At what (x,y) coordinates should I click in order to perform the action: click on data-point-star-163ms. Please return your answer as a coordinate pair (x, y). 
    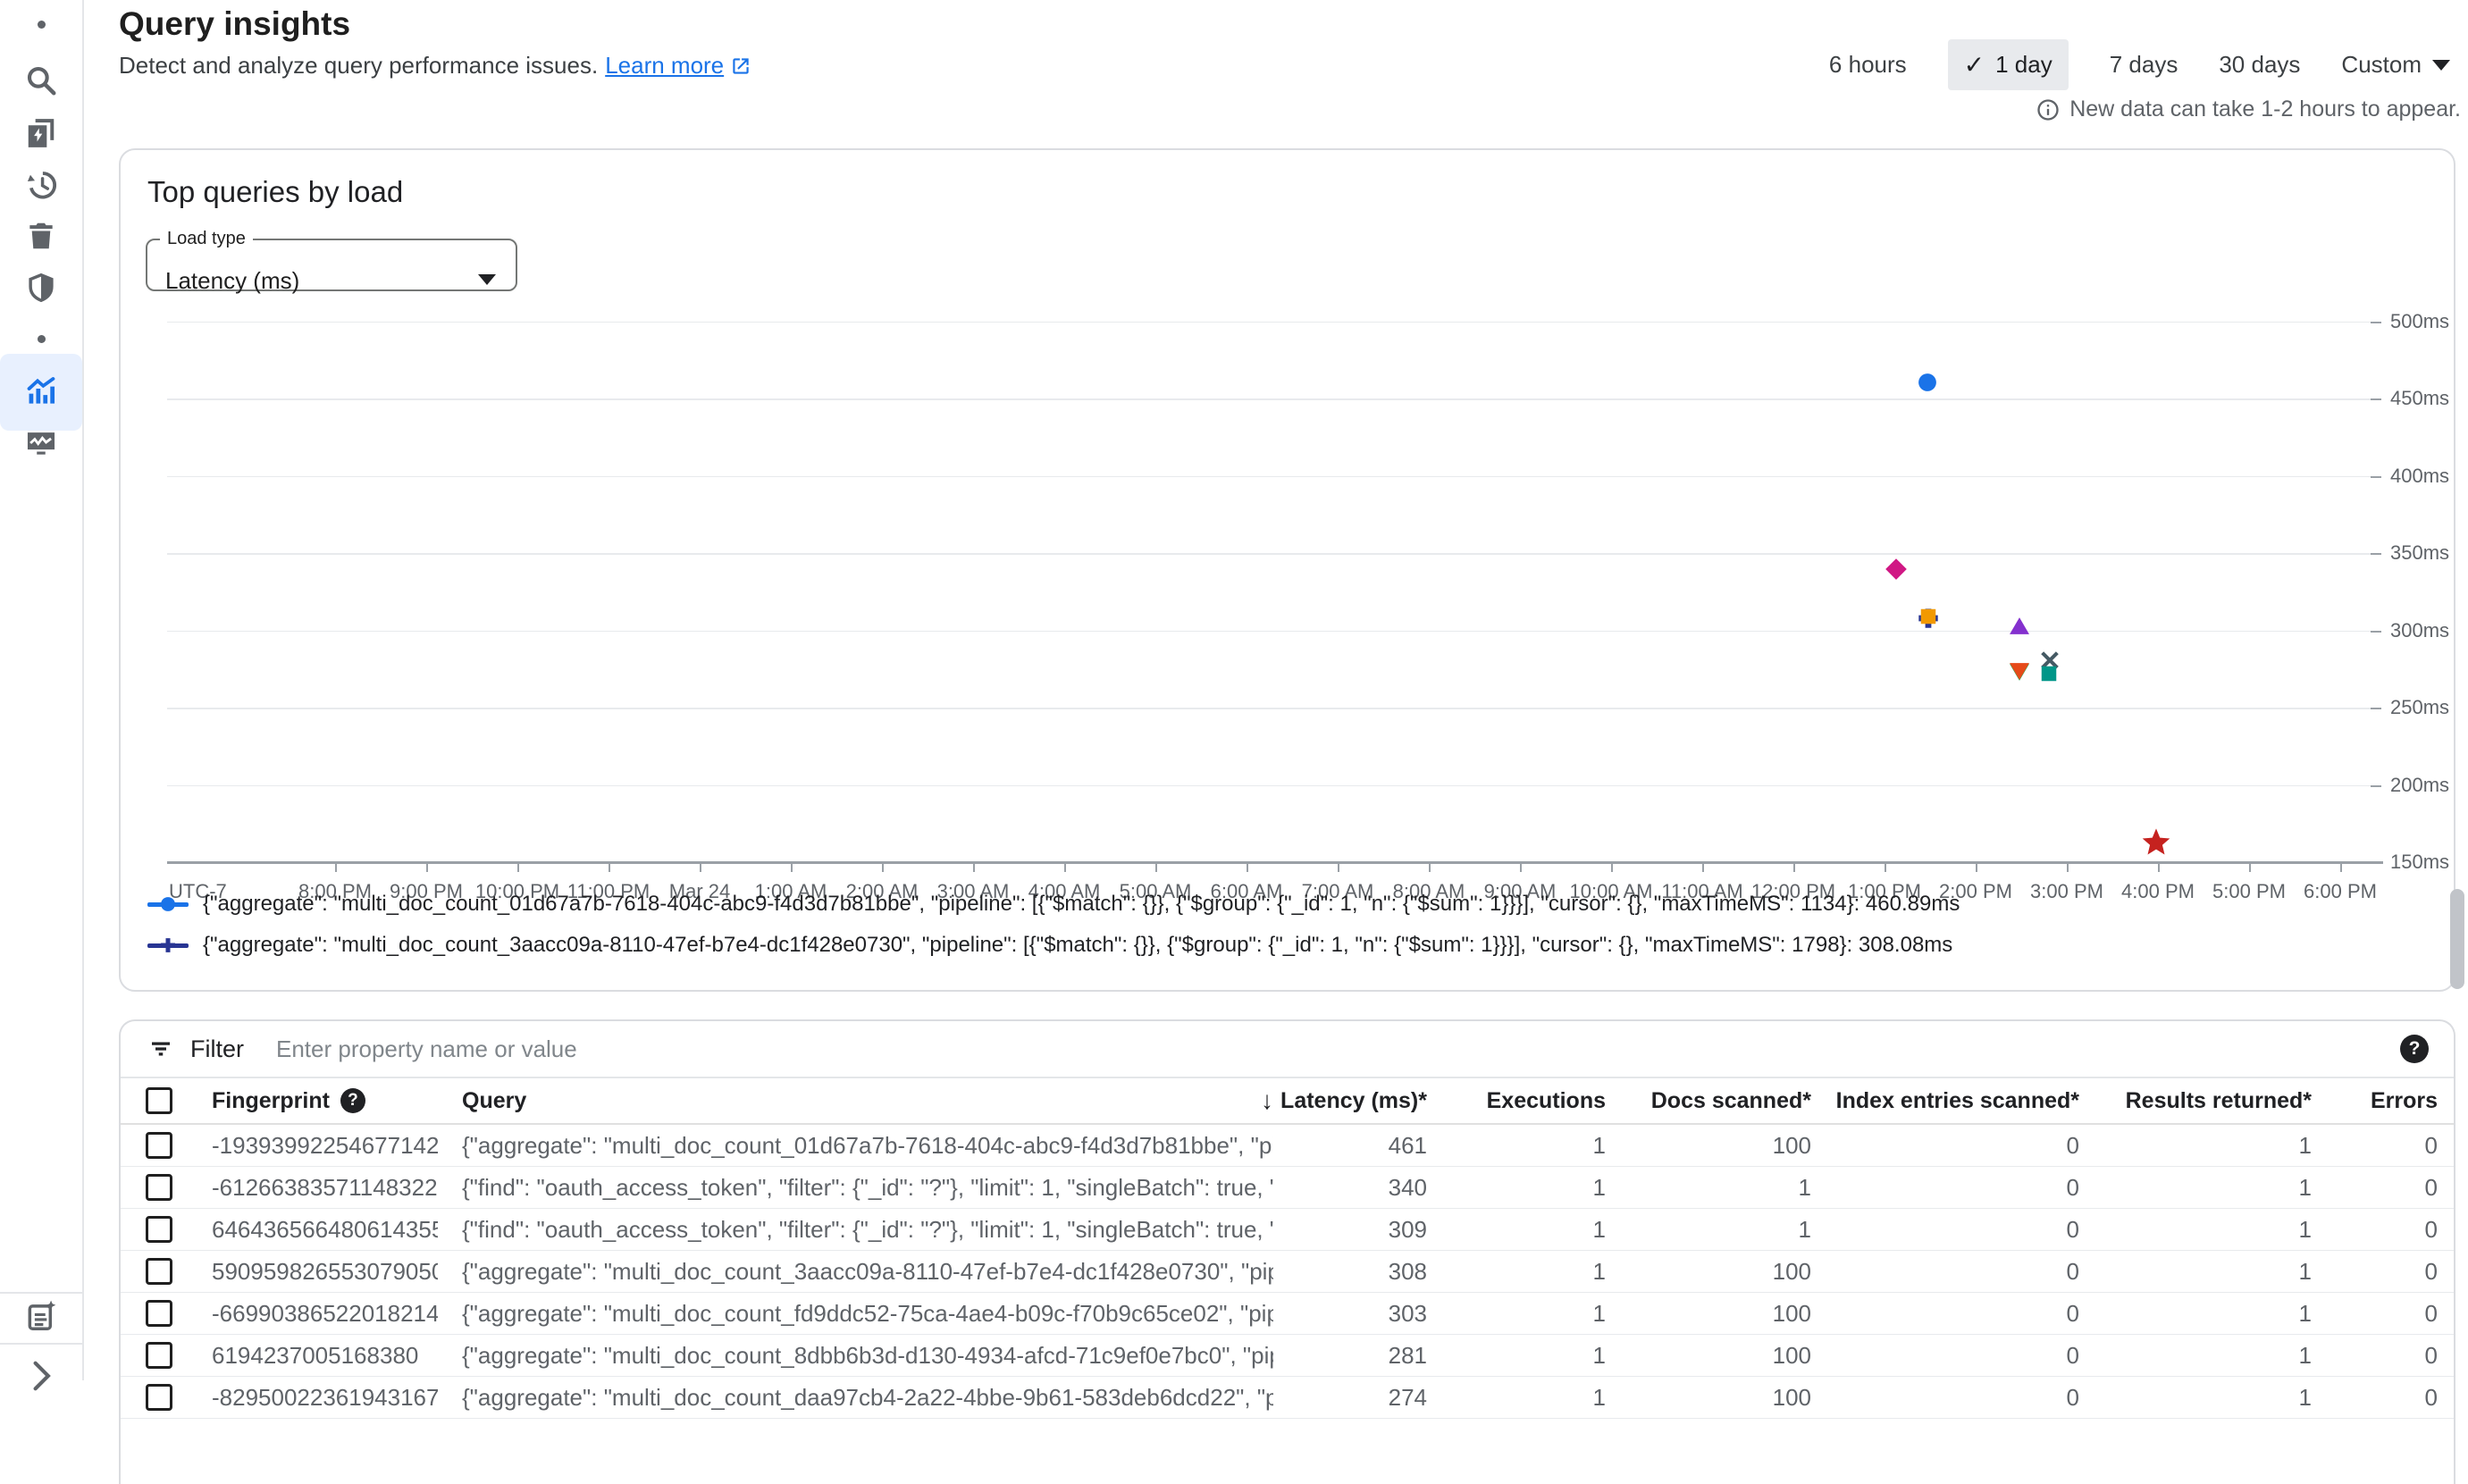
    Looking at the image, I should click on (2156, 843).